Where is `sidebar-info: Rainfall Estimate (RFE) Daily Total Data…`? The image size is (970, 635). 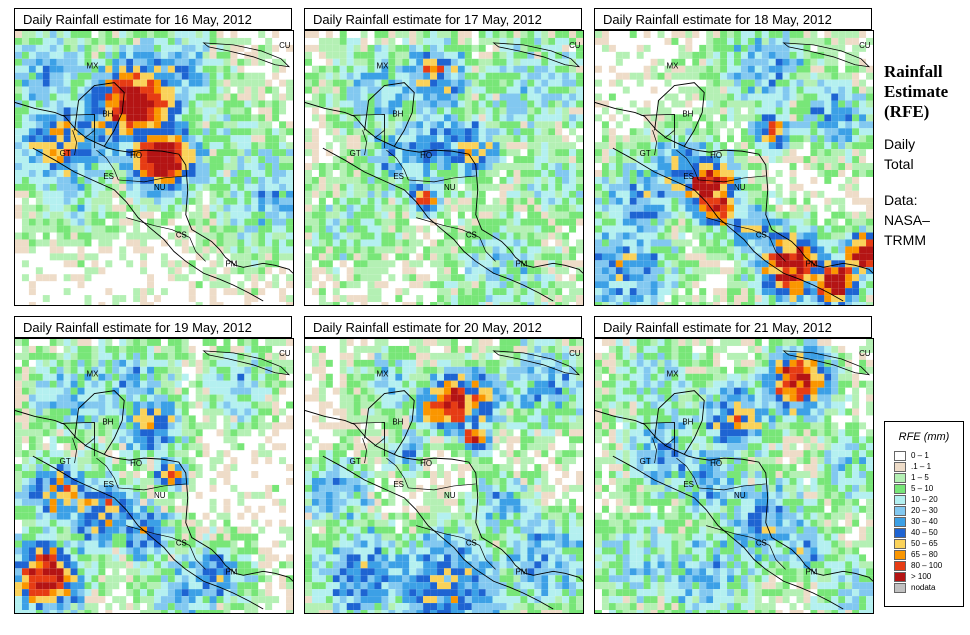 sidebar-info: Rainfall Estimate (RFE) Daily Total Data… is located at coordinates (927, 156).